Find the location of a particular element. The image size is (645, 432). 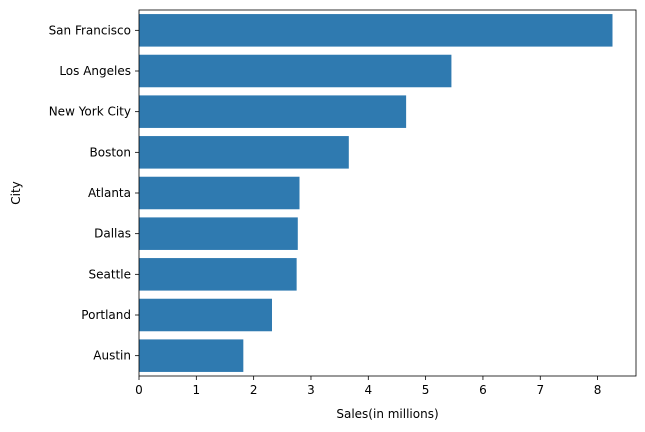

y-tick-label: New York City is located at coordinates (90, 112).